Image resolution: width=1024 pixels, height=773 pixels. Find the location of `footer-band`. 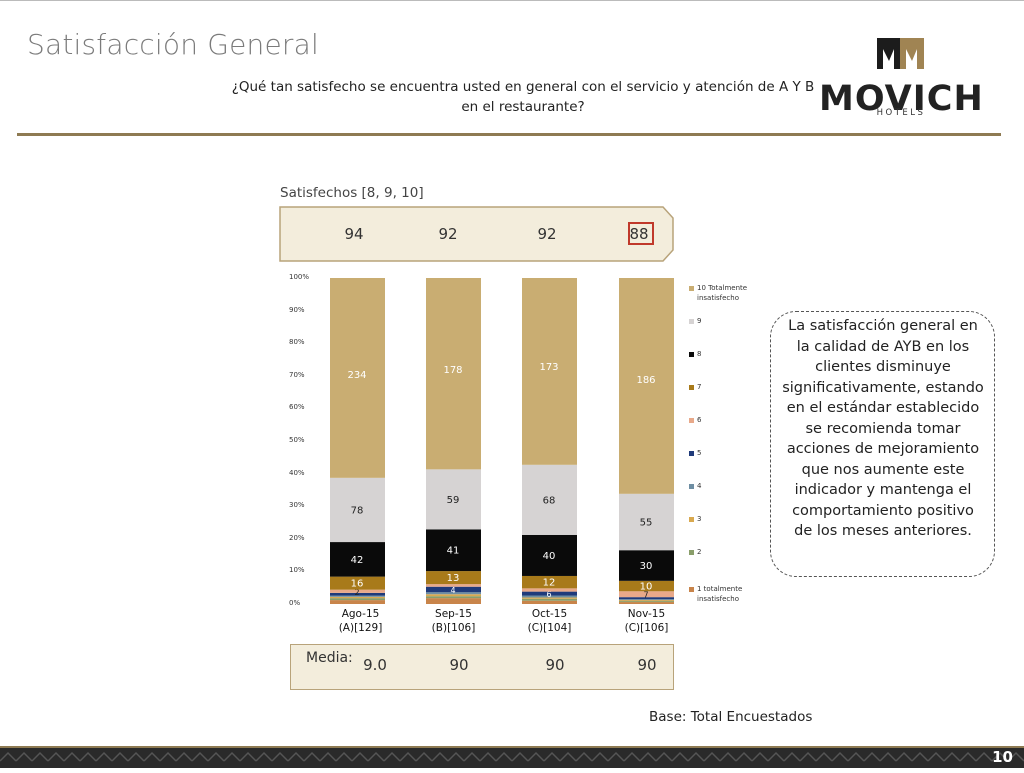

footer-band is located at coordinates (512, 757).